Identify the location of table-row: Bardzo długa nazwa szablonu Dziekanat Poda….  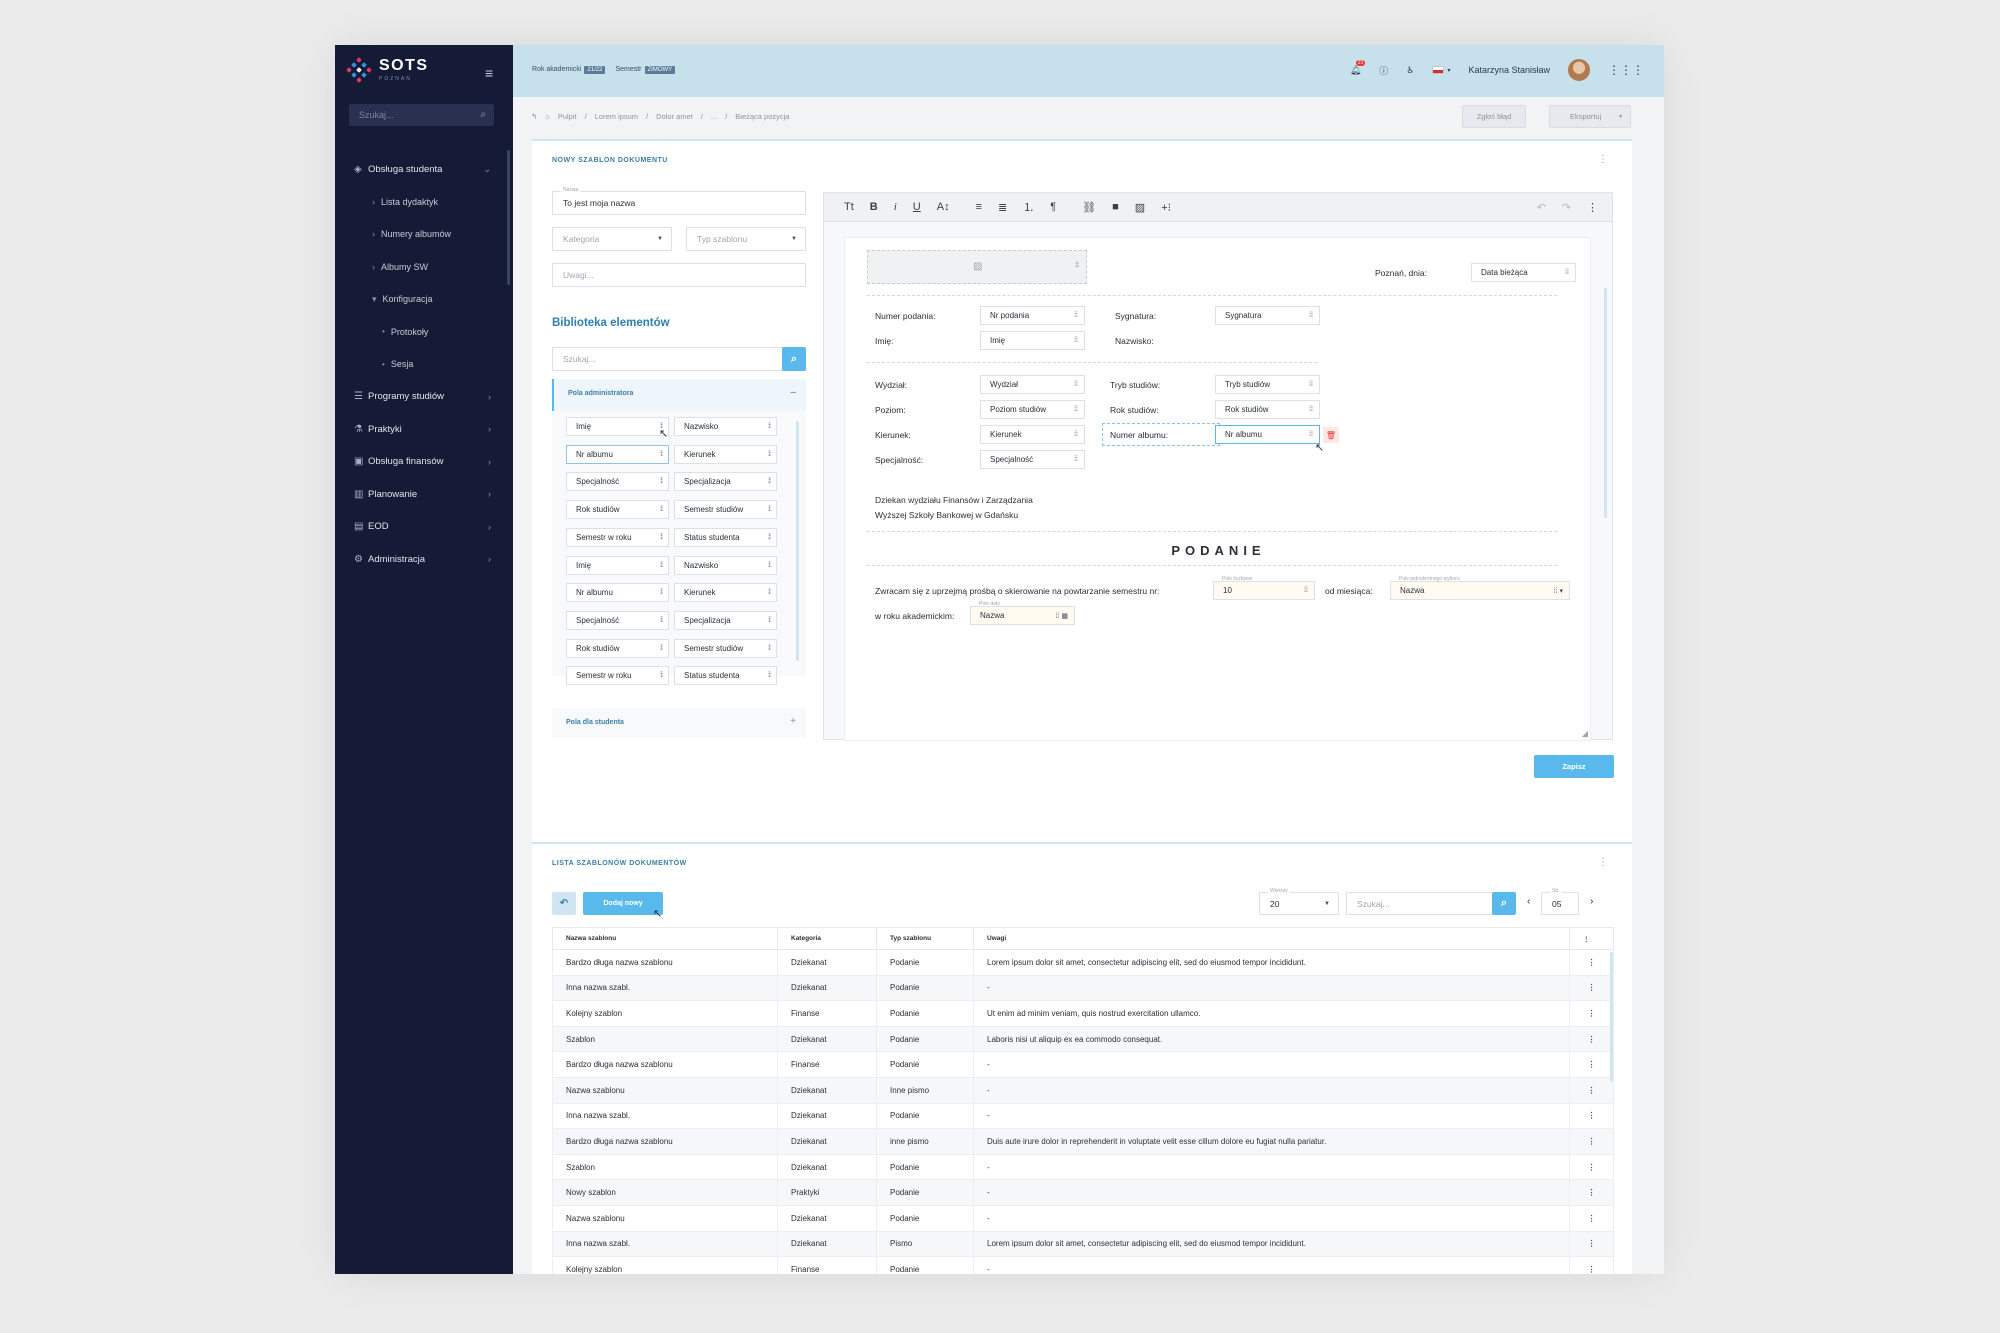
(1083, 962).